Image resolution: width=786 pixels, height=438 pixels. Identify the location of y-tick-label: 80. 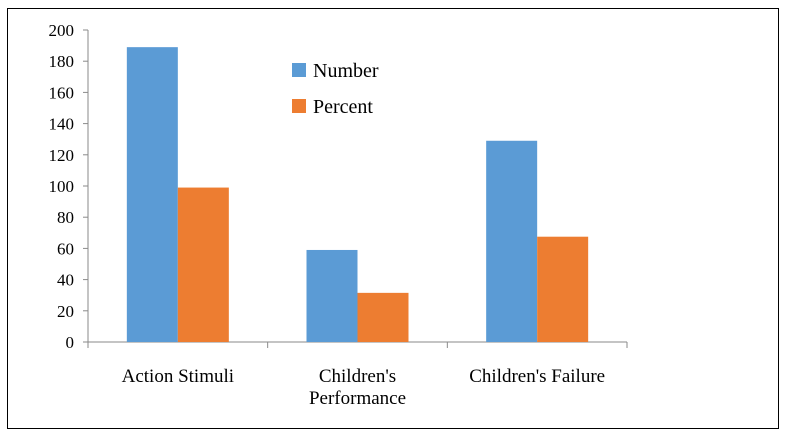
(65, 217).